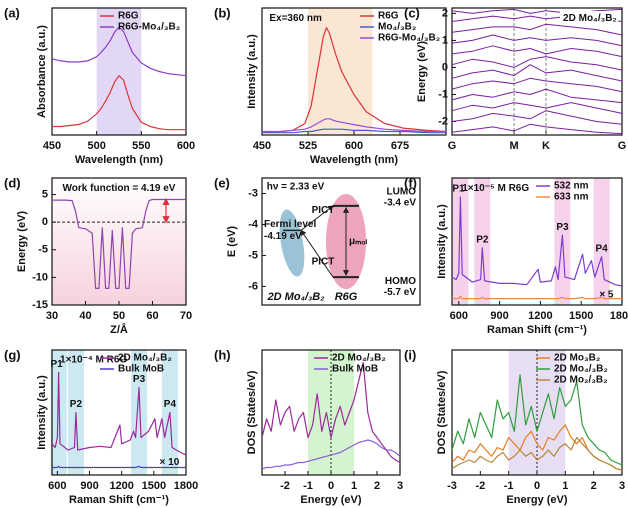  I want to click on x-tick-label: 2, so click(594, 486).